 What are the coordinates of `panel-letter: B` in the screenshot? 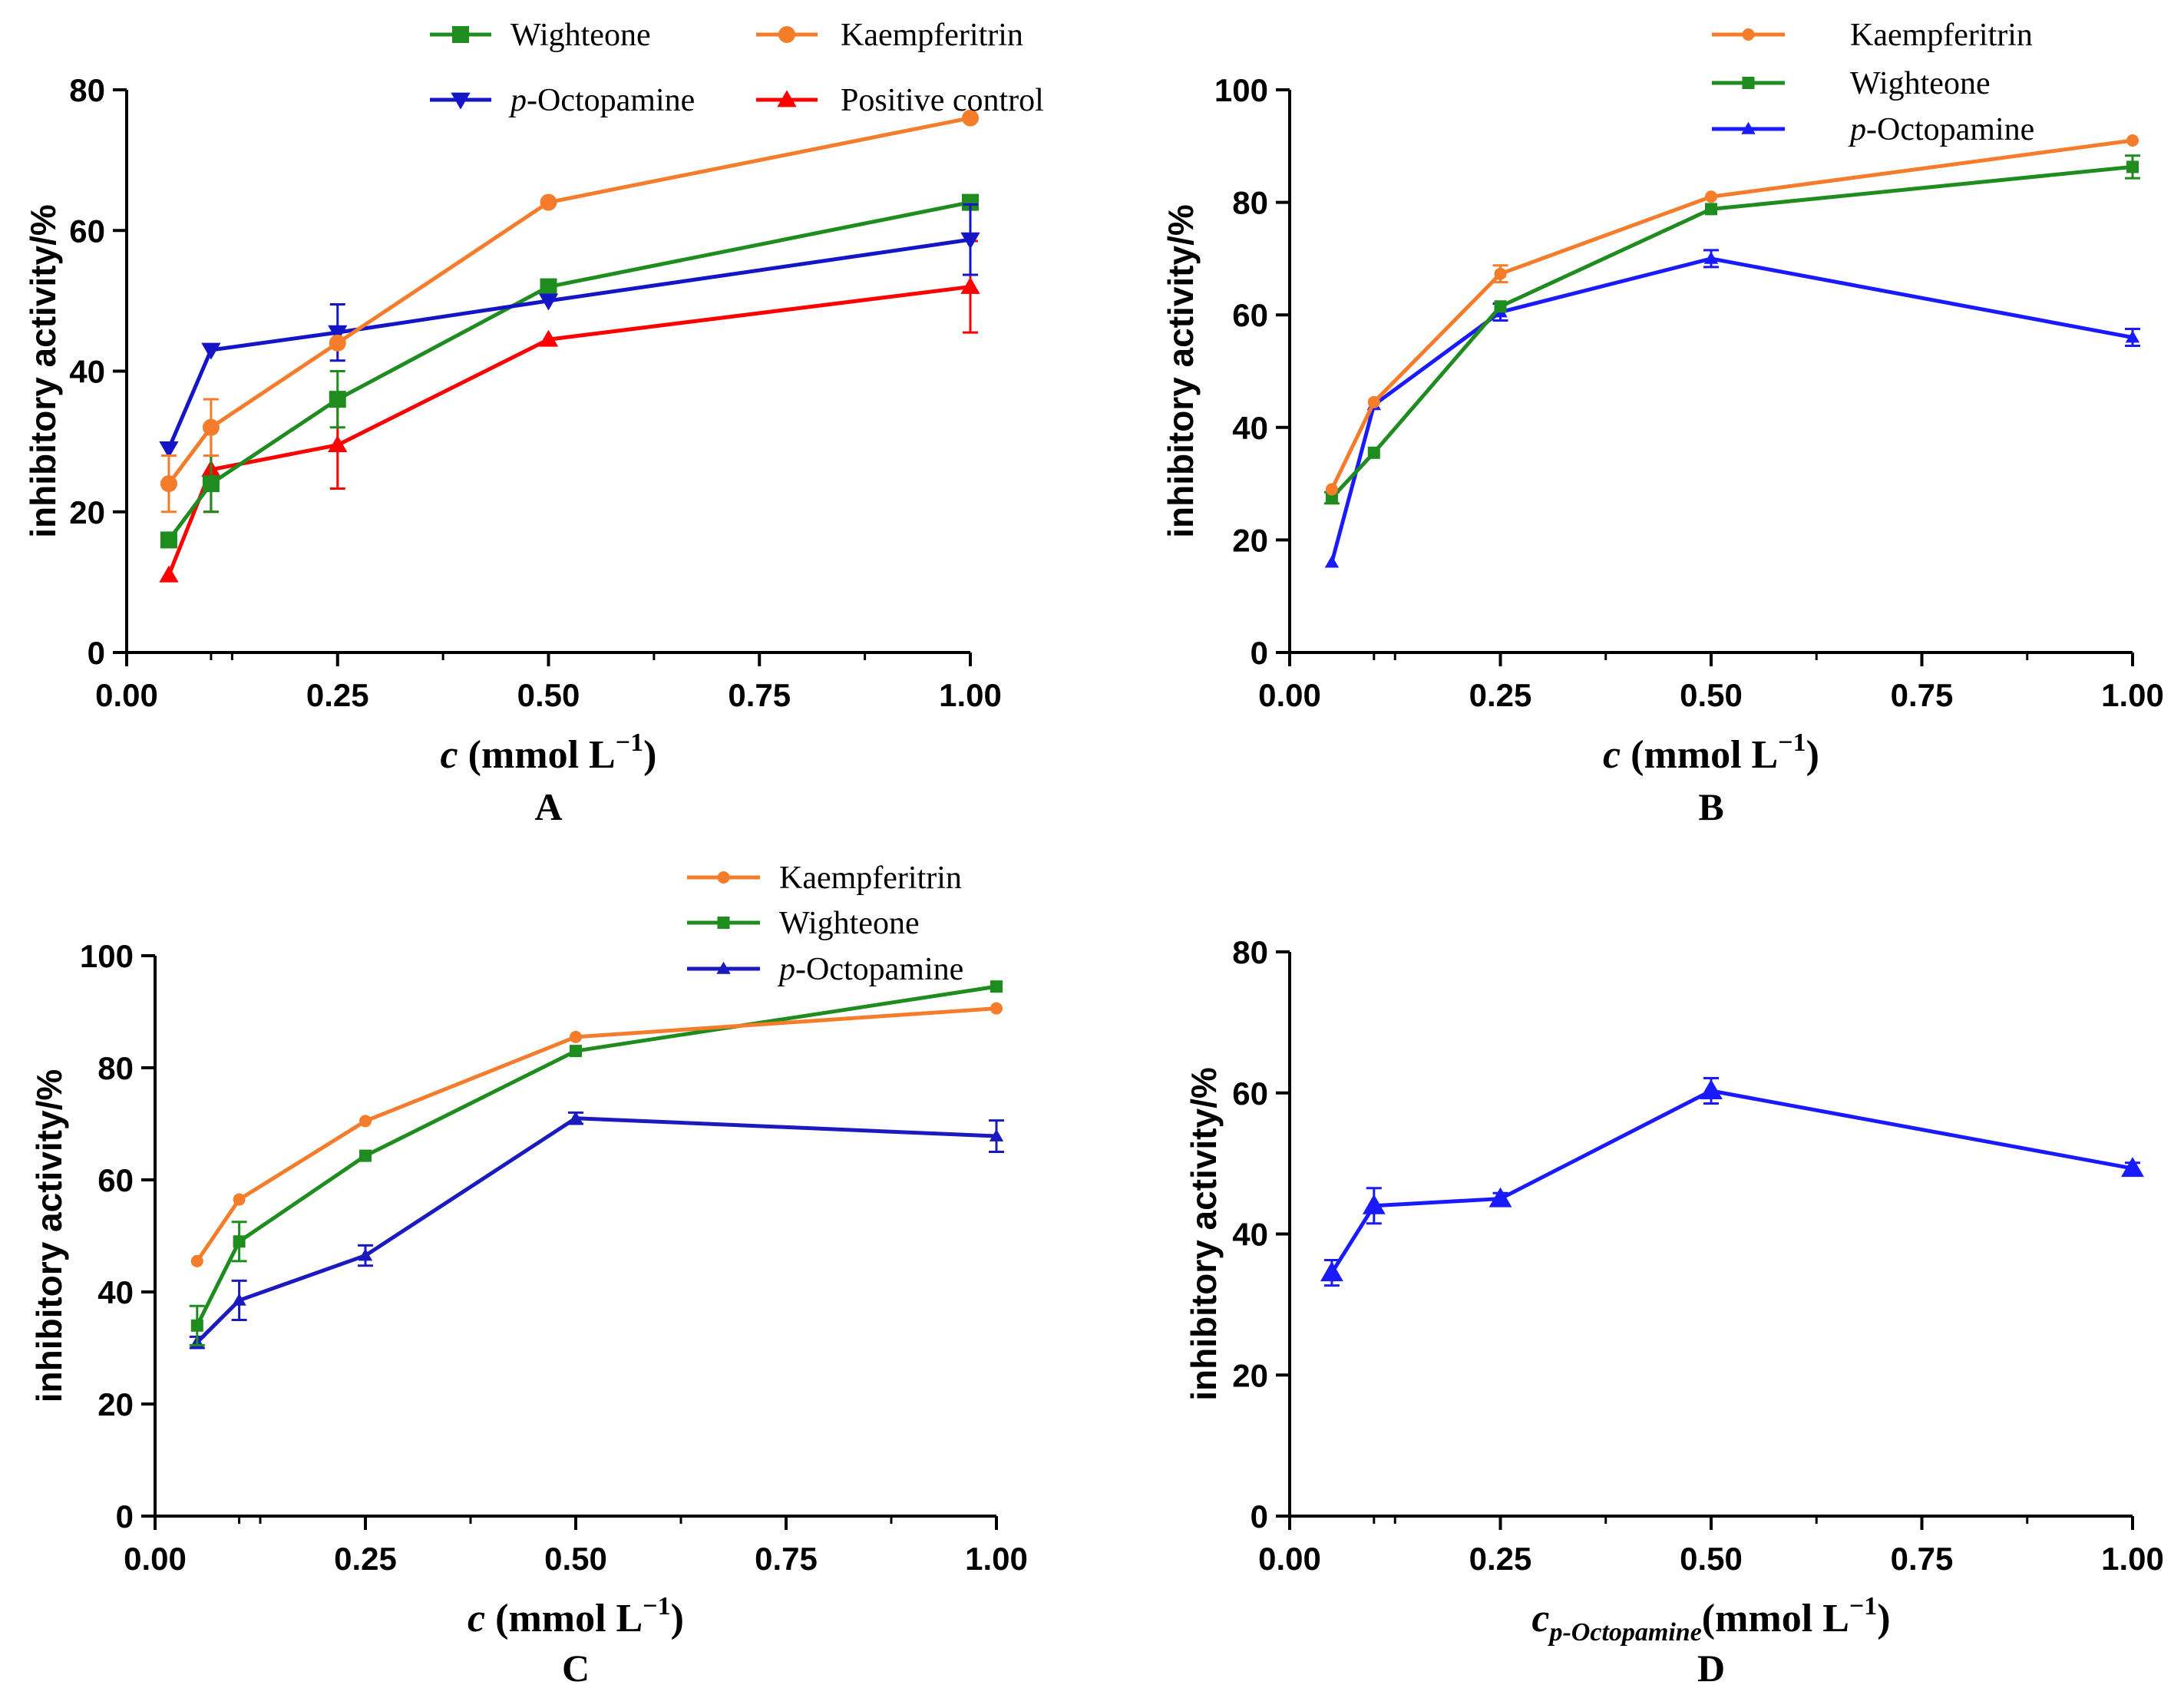 It's located at (1710, 806).